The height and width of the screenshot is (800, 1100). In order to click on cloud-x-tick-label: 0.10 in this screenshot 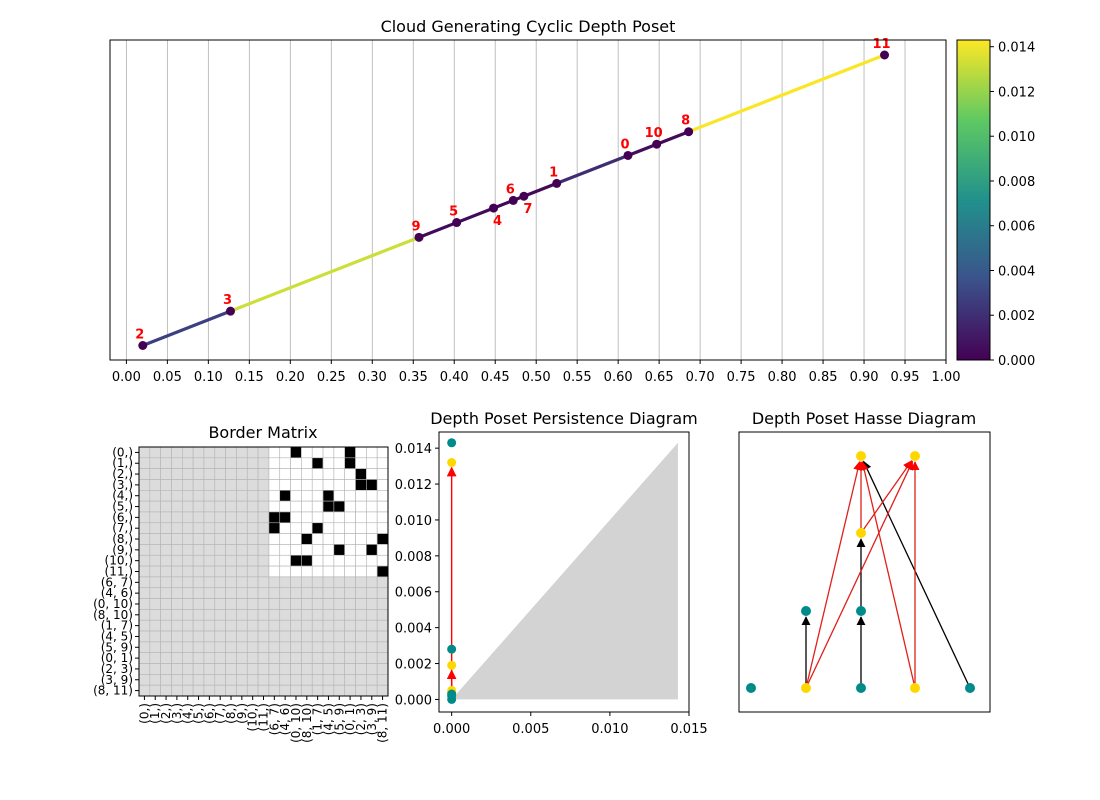, I will do `click(208, 377)`.